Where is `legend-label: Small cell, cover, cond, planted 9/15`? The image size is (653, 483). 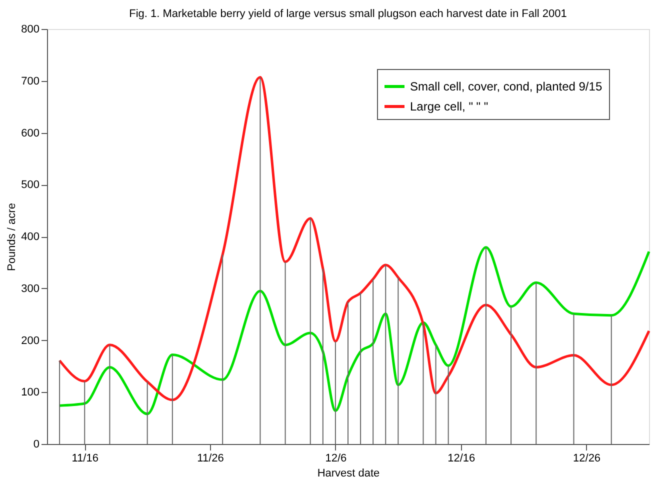 legend-label: Small cell, cover, cond, planted 9/15 is located at coordinates (506, 87).